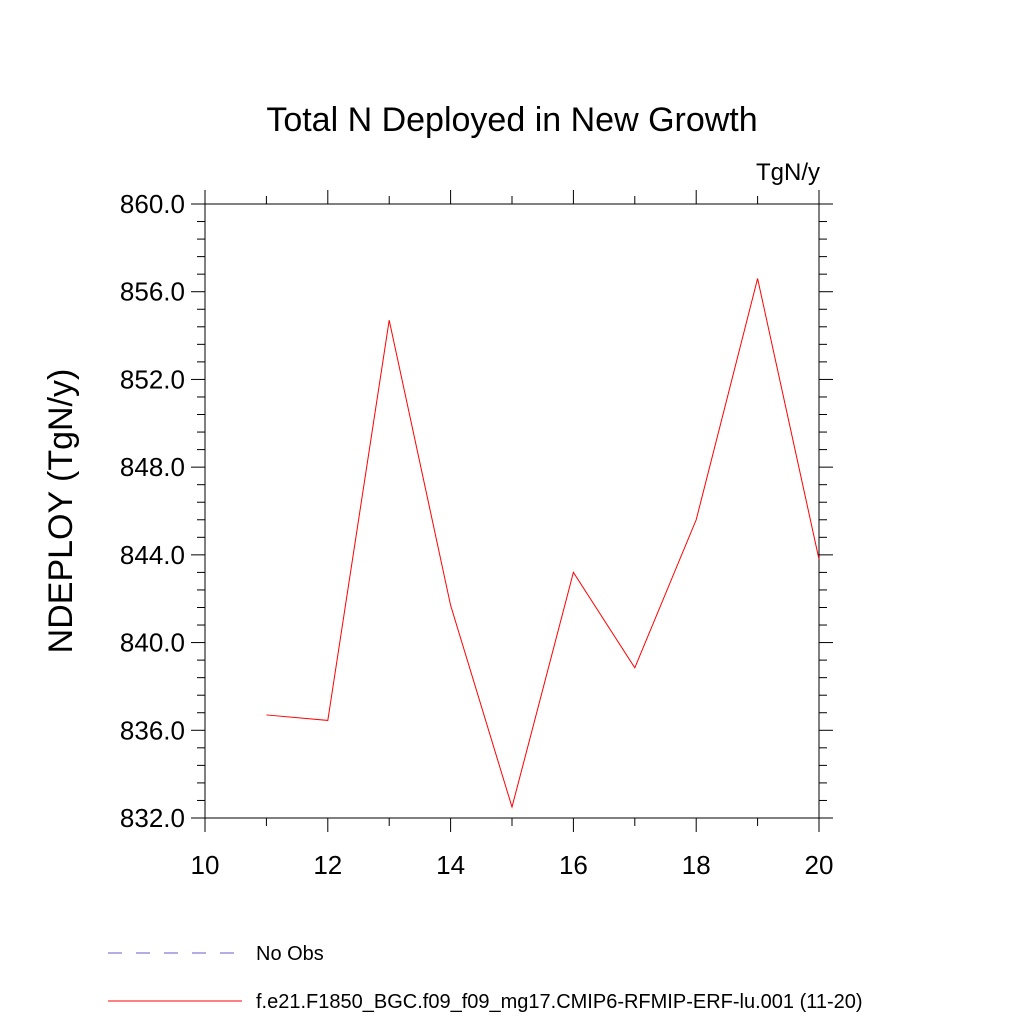  Describe the element at coordinates (511, 120) in the screenshot. I see `chart-title: Total N Deployed in New Growth` at that location.